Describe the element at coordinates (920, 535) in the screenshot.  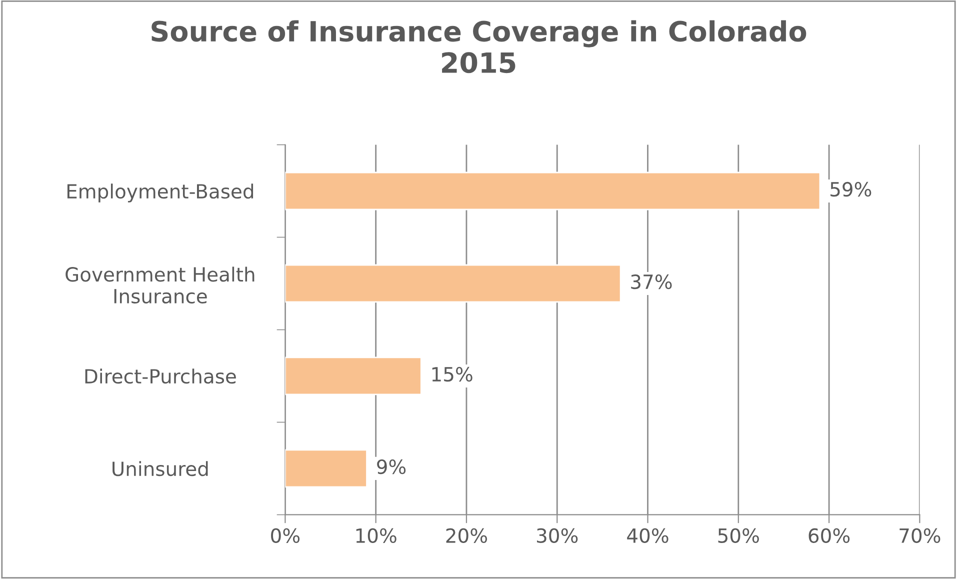
I see `x-tick-label: 70%` at that location.